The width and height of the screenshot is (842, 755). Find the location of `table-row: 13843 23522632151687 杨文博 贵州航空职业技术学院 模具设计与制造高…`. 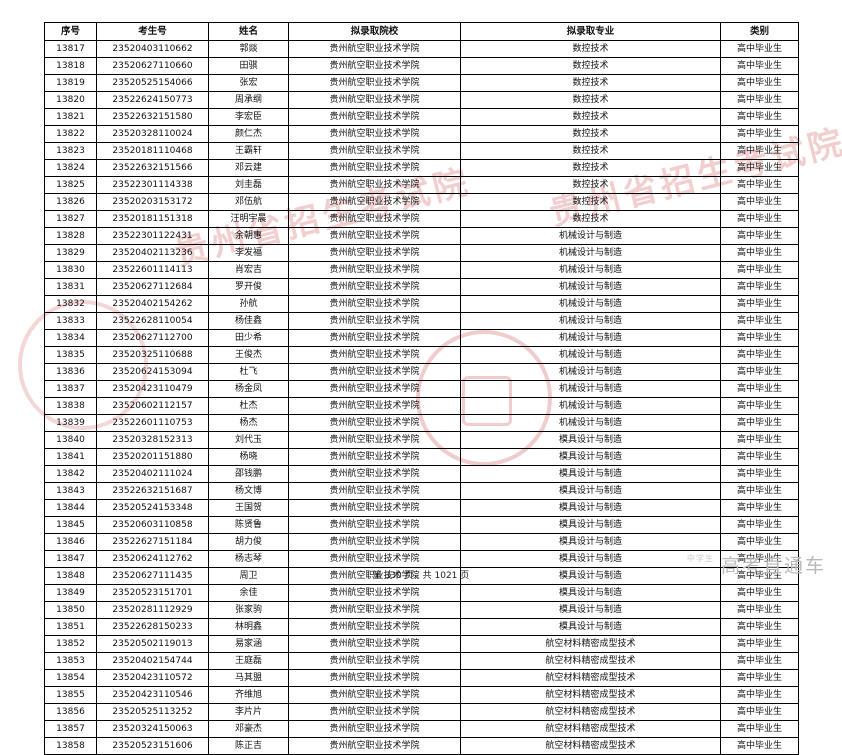

table-row: 13843 23522632151687 杨文博 贵州航空职业技术学院 模具设计与制造高… is located at coordinates (421, 491).